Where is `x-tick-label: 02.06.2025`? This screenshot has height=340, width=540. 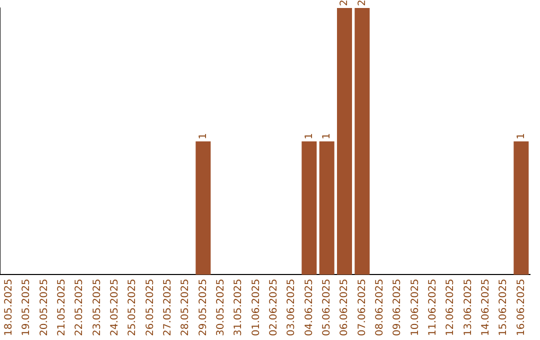 x-tick-label: 02.06.2025 is located at coordinates (274, 307).